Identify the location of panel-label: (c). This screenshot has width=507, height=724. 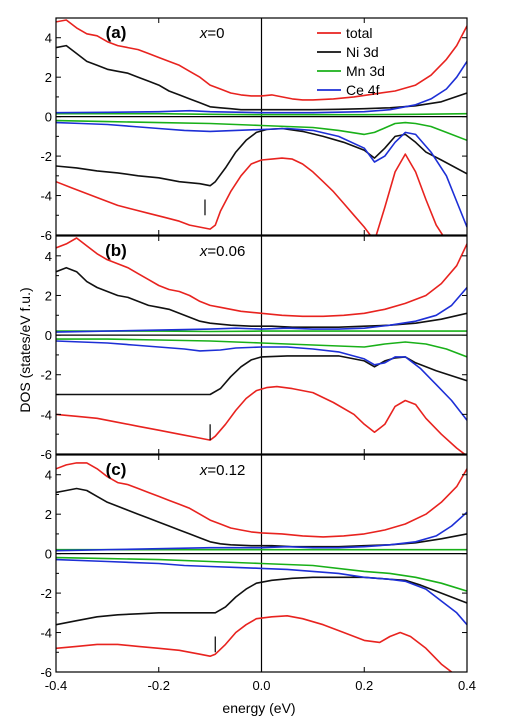
(116, 469).